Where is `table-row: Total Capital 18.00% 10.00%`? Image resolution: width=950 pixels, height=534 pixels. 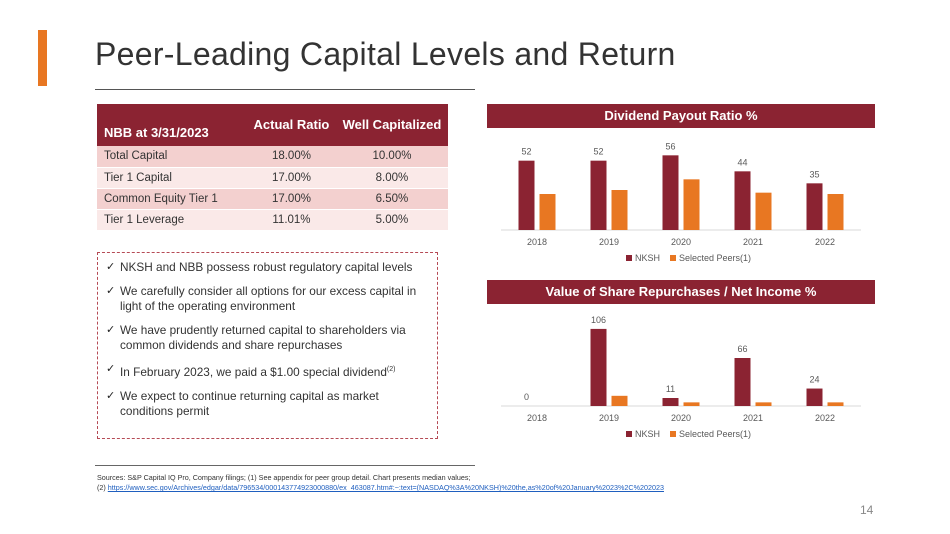
table-row: Total Capital 18.00% 10.00% is located at coordinates (272, 157).